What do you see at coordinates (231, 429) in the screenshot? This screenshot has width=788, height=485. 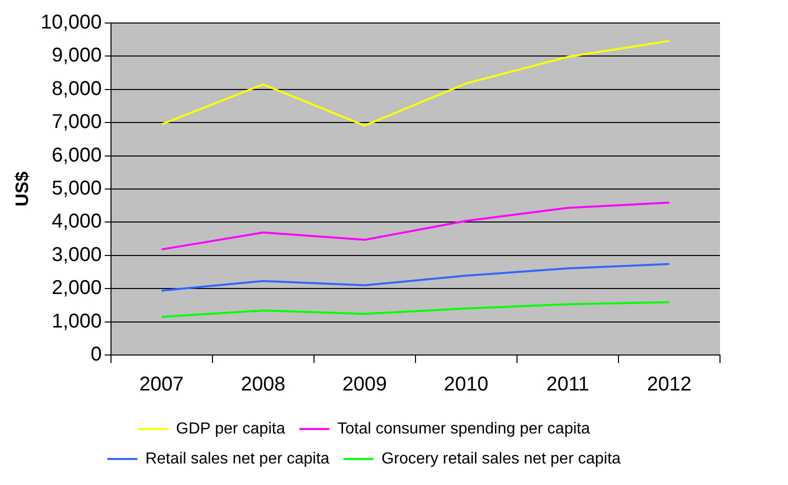 I see `legend-label: GDP per capita` at bounding box center [231, 429].